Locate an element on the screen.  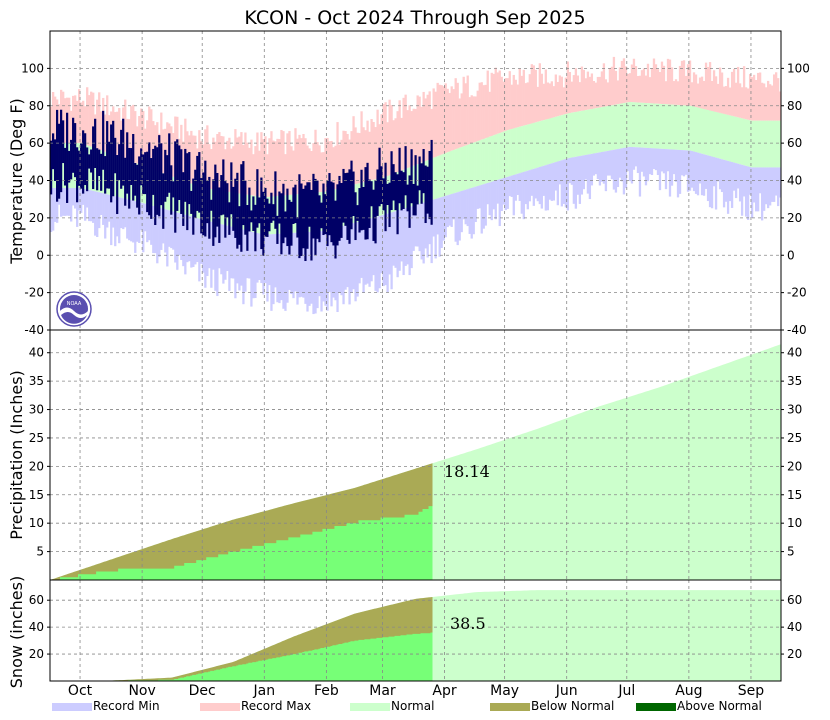
precipitation-total-label: 18.14 is located at coordinates (467, 471).